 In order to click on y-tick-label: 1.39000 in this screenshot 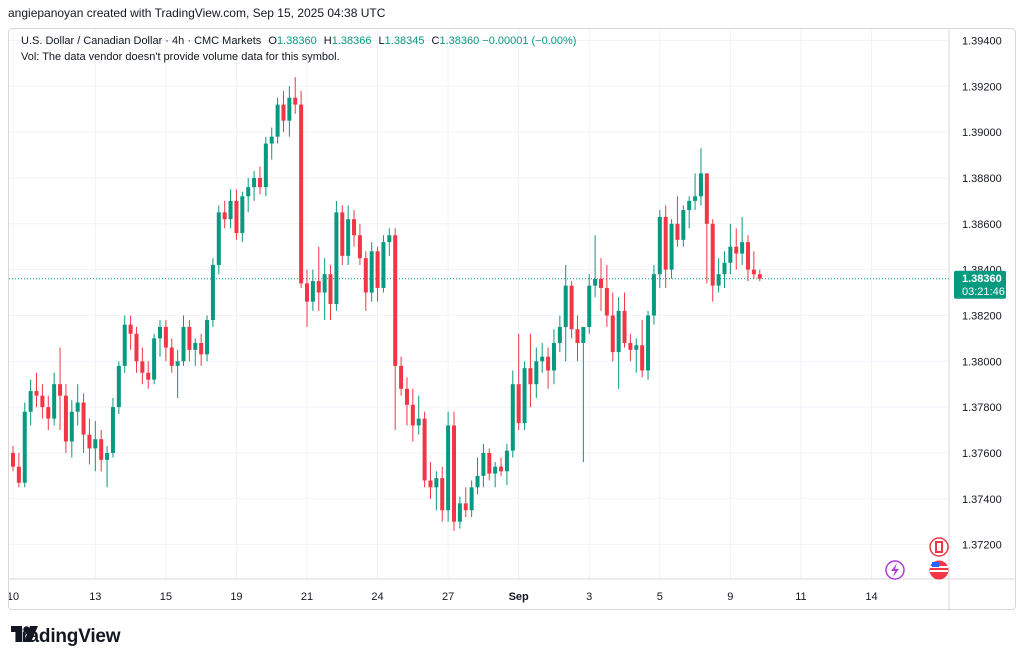, I will do `click(982, 133)`.